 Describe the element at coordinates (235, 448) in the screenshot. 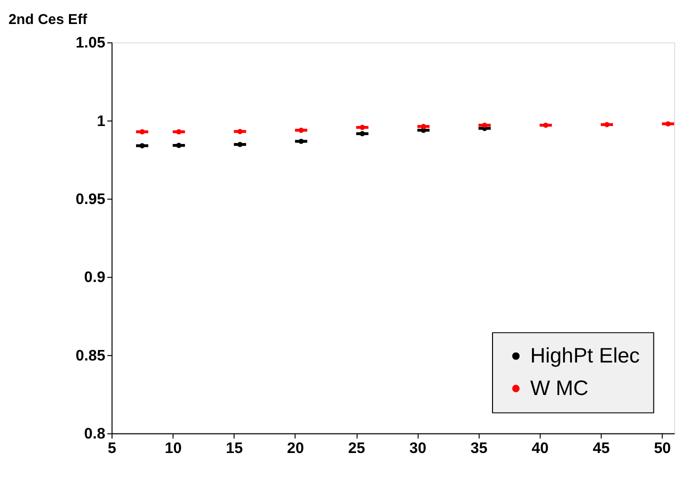

I see `x-tick-label: 15` at that location.